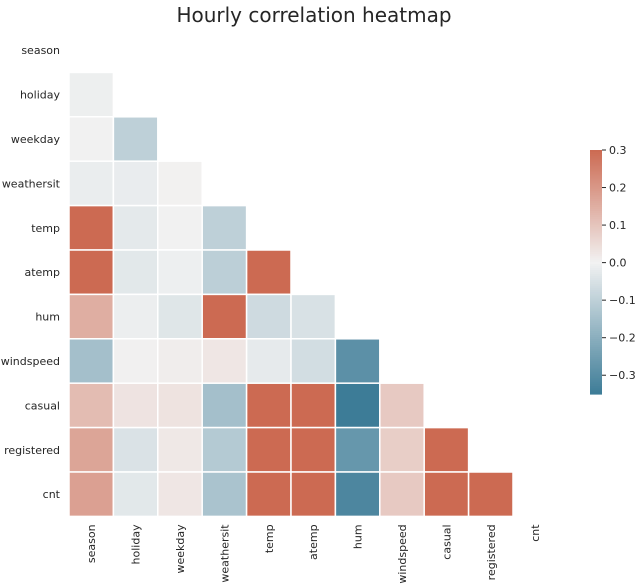  What do you see at coordinates (91, 361) in the screenshot?
I see `heatmap-cell-windspeed-season` at bounding box center [91, 361].